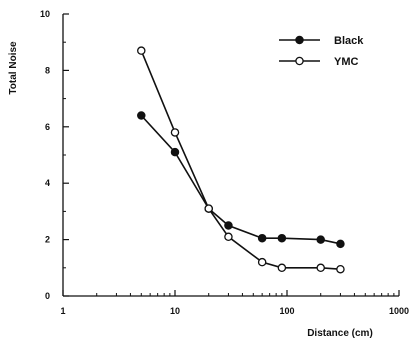 The height and width of the screenshot is (341, 409). I want to click on y-tick-label: 4, so click(47, 183).